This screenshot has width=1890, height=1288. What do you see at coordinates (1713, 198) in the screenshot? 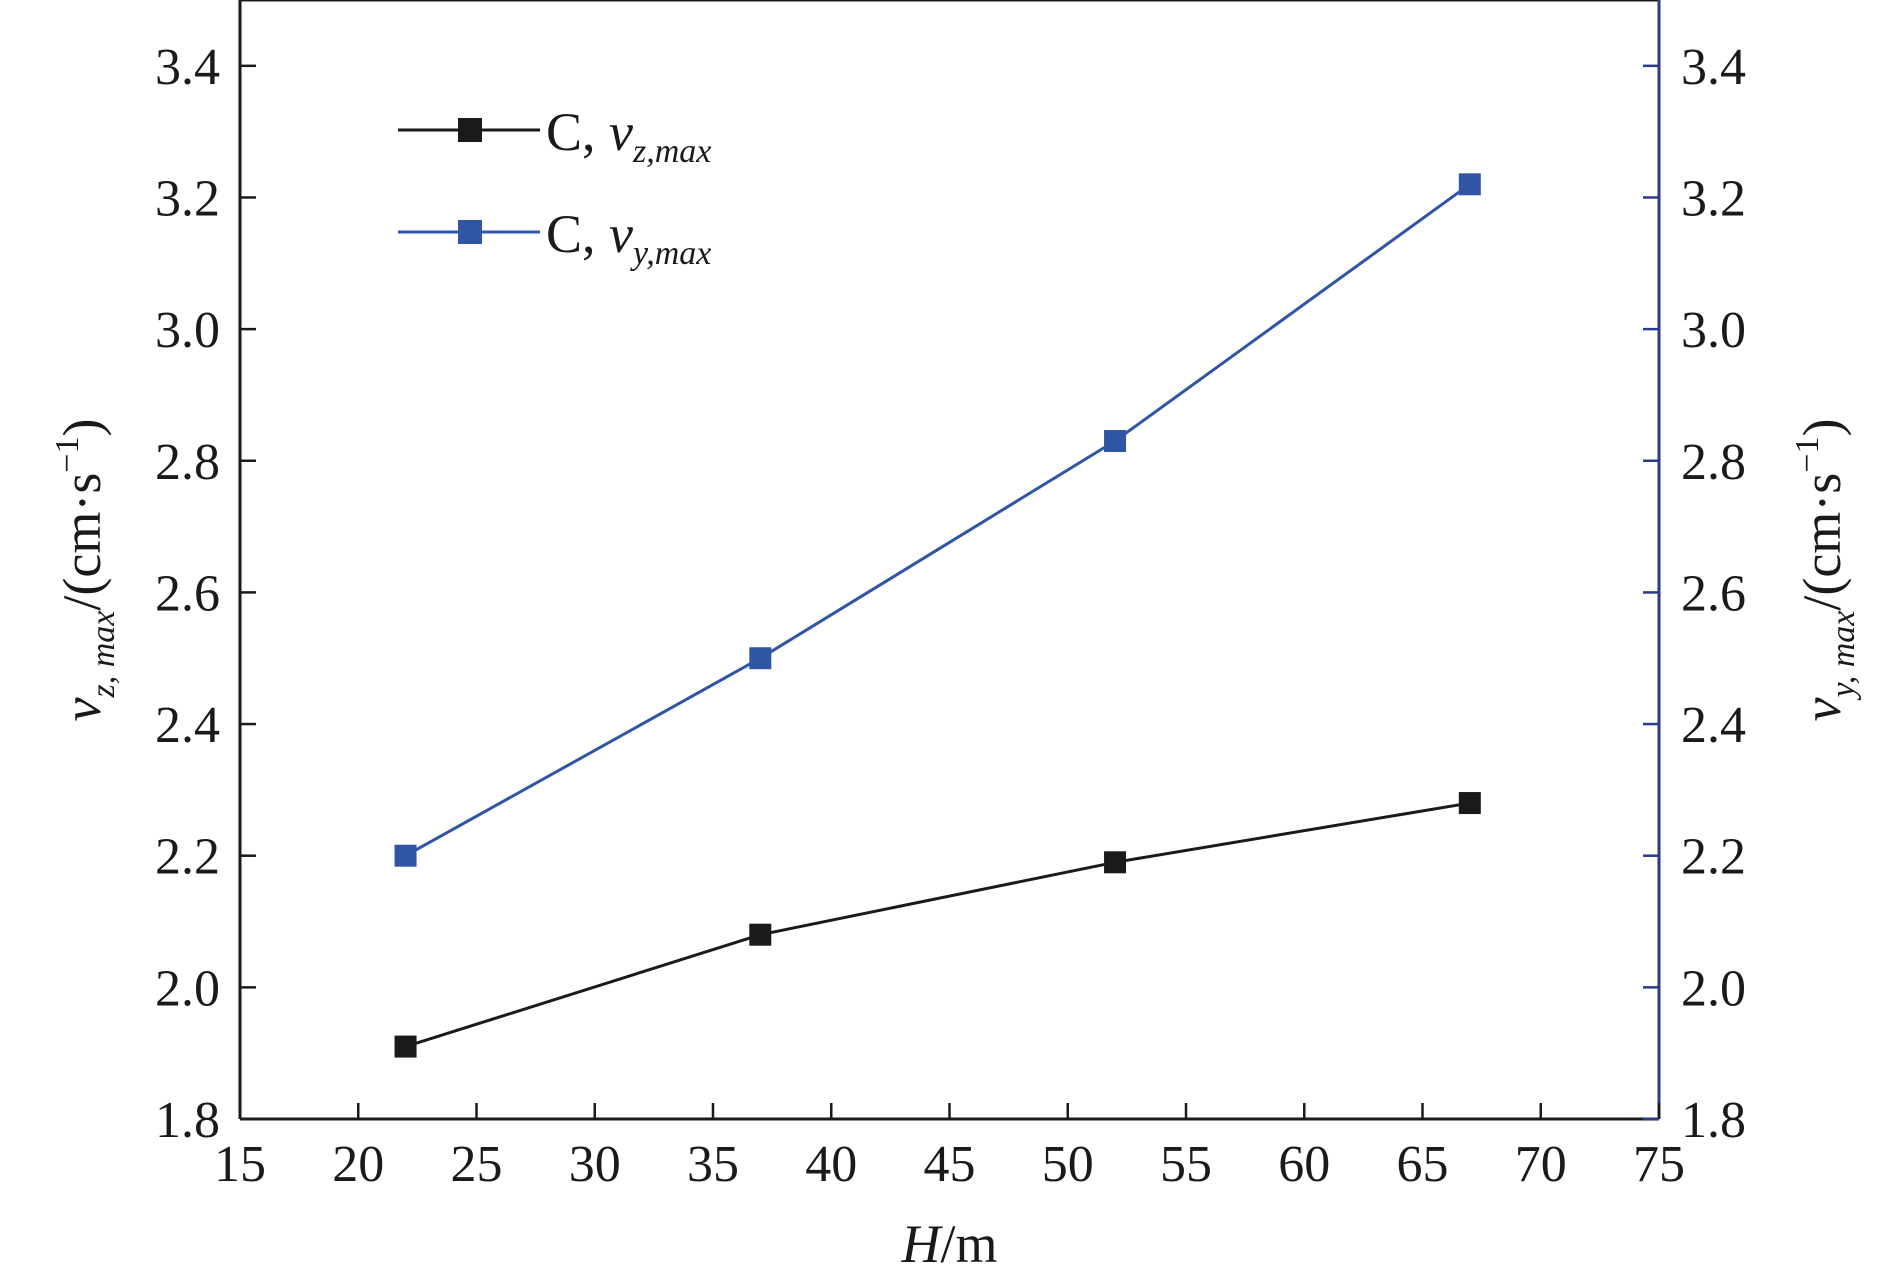
I see `y-right-tick-label: 3.2` at bounding box center [1713, 198].